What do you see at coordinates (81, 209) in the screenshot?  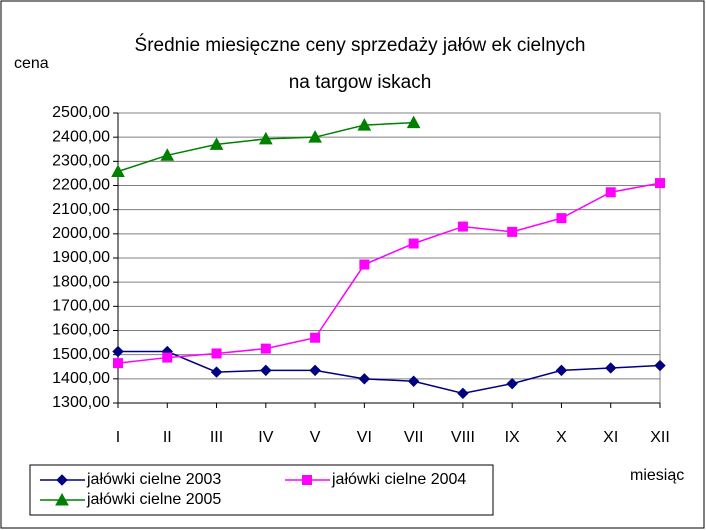 I see `y-tick-label: 2100,00` at bounding box center [81, 209].